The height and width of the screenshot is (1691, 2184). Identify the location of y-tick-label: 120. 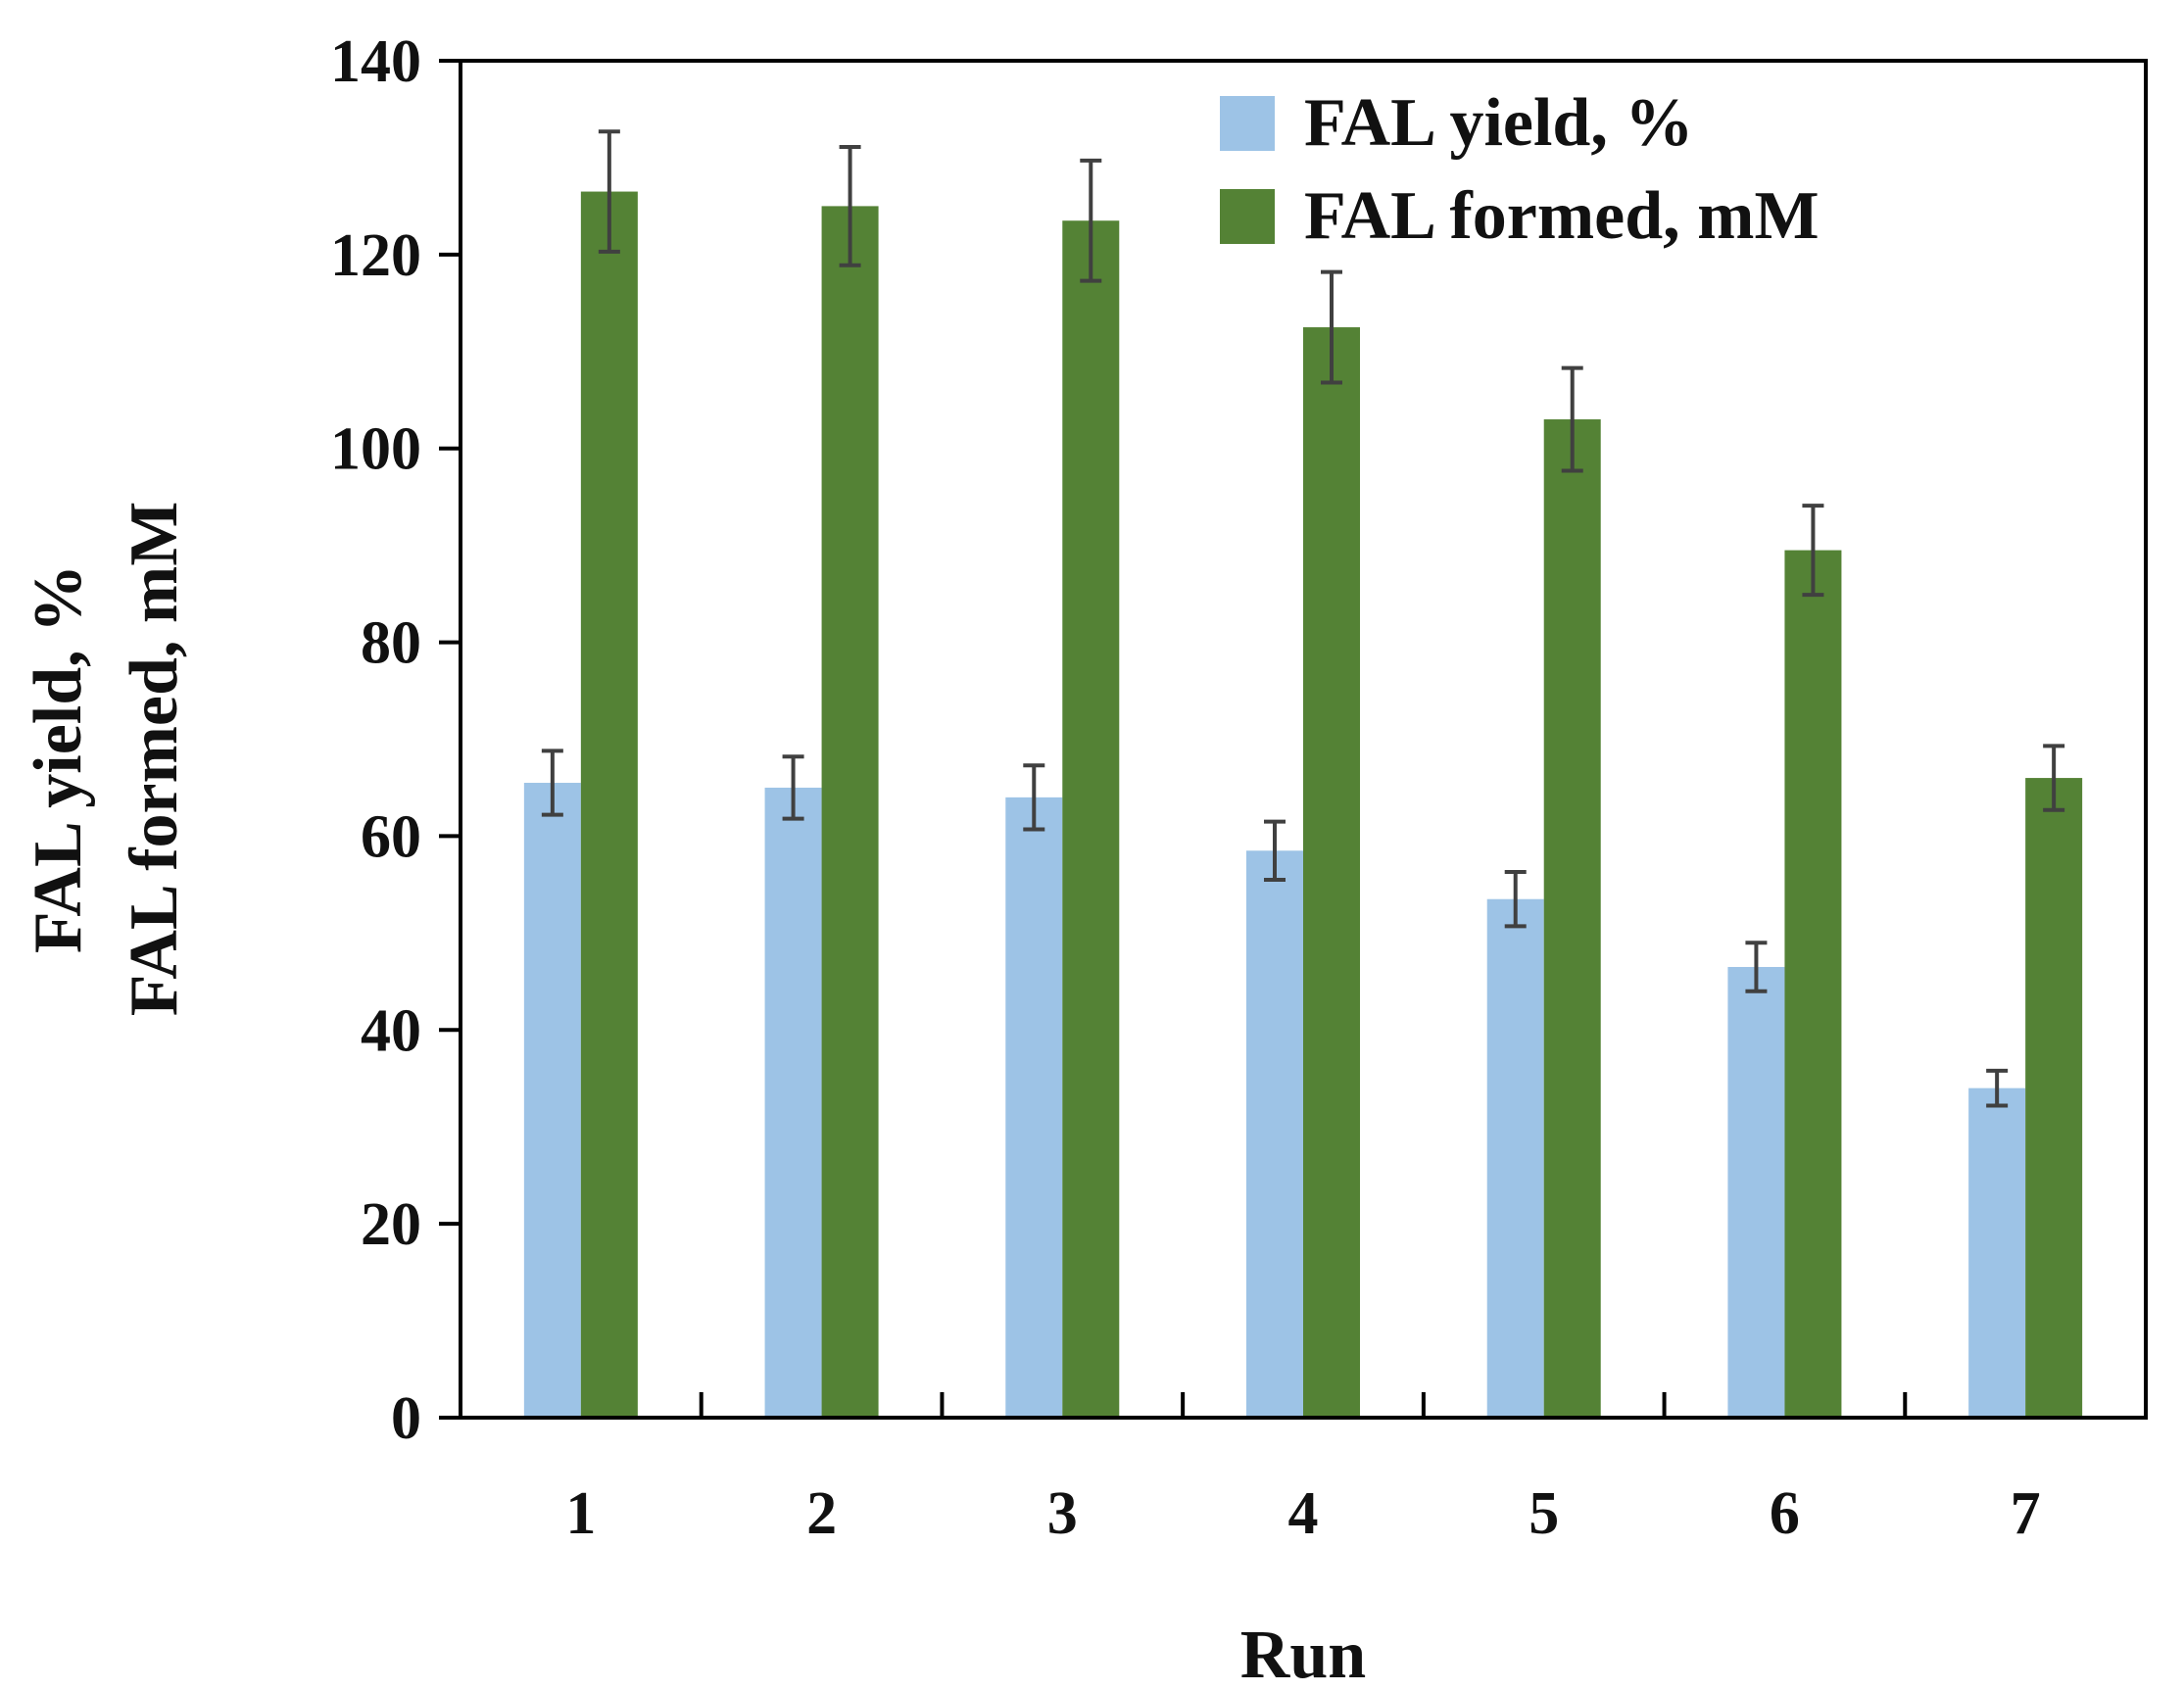
(375, 255).